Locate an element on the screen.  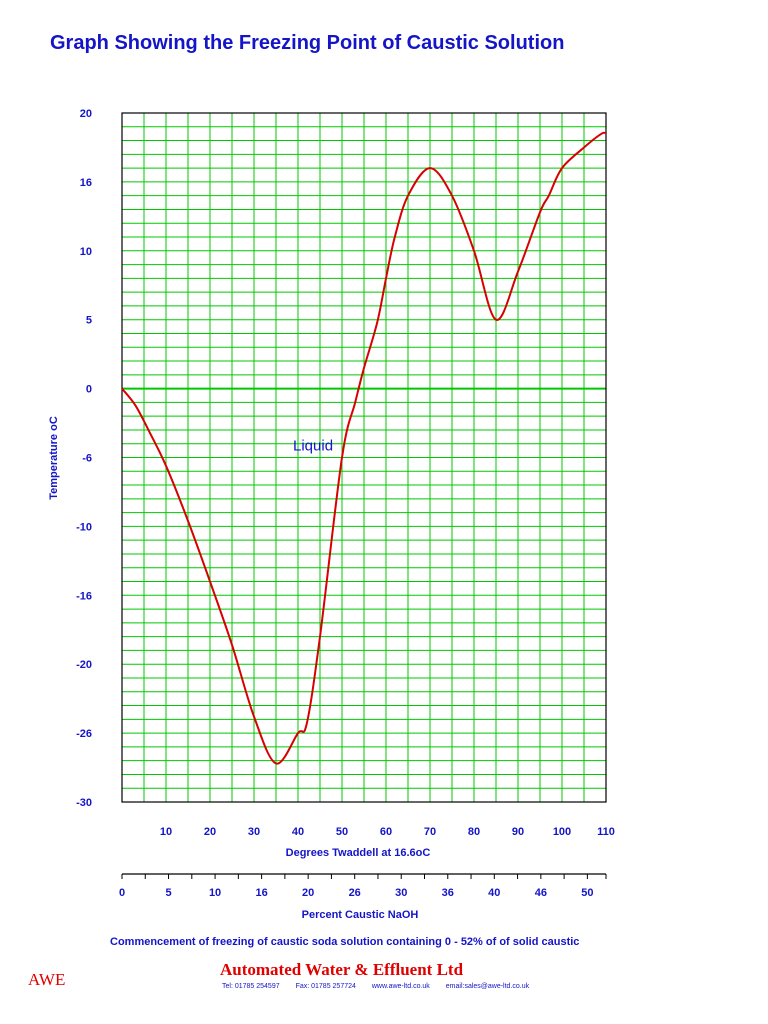
x-tick-label: 20 is located at coordinates (210, 832).